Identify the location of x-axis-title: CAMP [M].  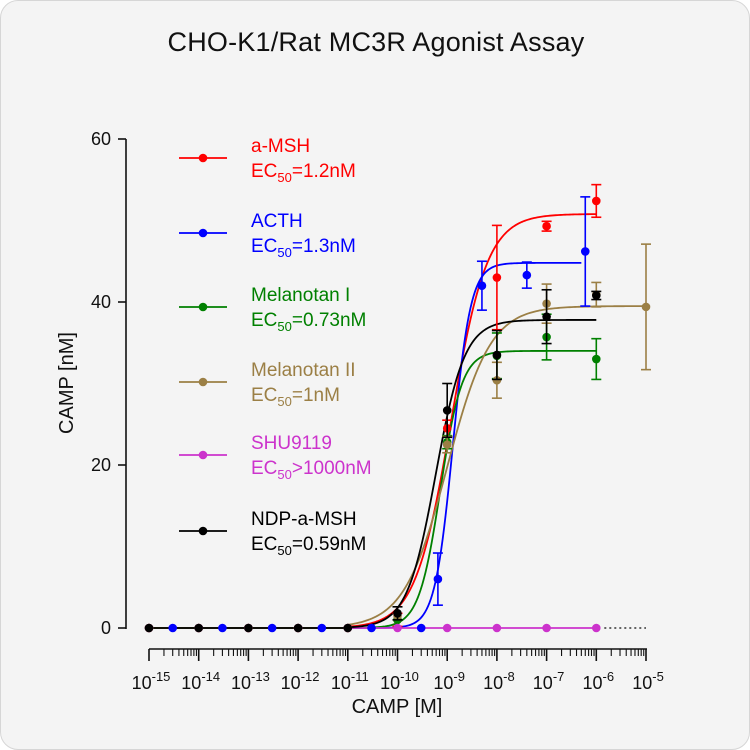
(397, 707).